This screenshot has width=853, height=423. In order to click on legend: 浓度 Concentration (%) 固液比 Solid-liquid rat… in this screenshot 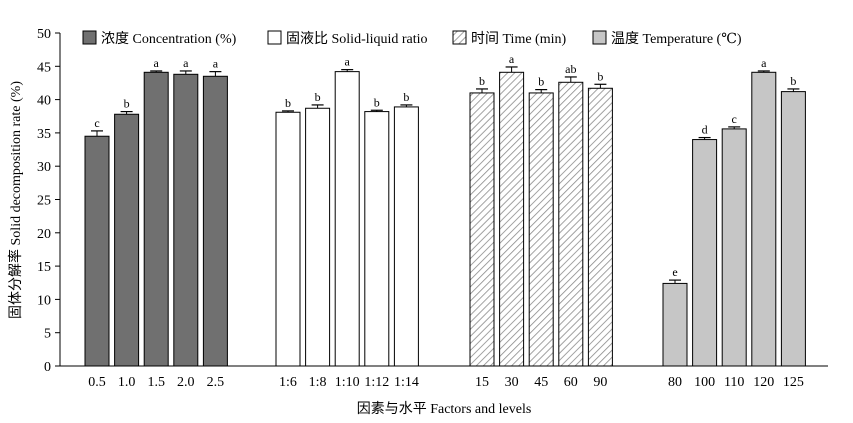, I will do `click(412, 38)`.